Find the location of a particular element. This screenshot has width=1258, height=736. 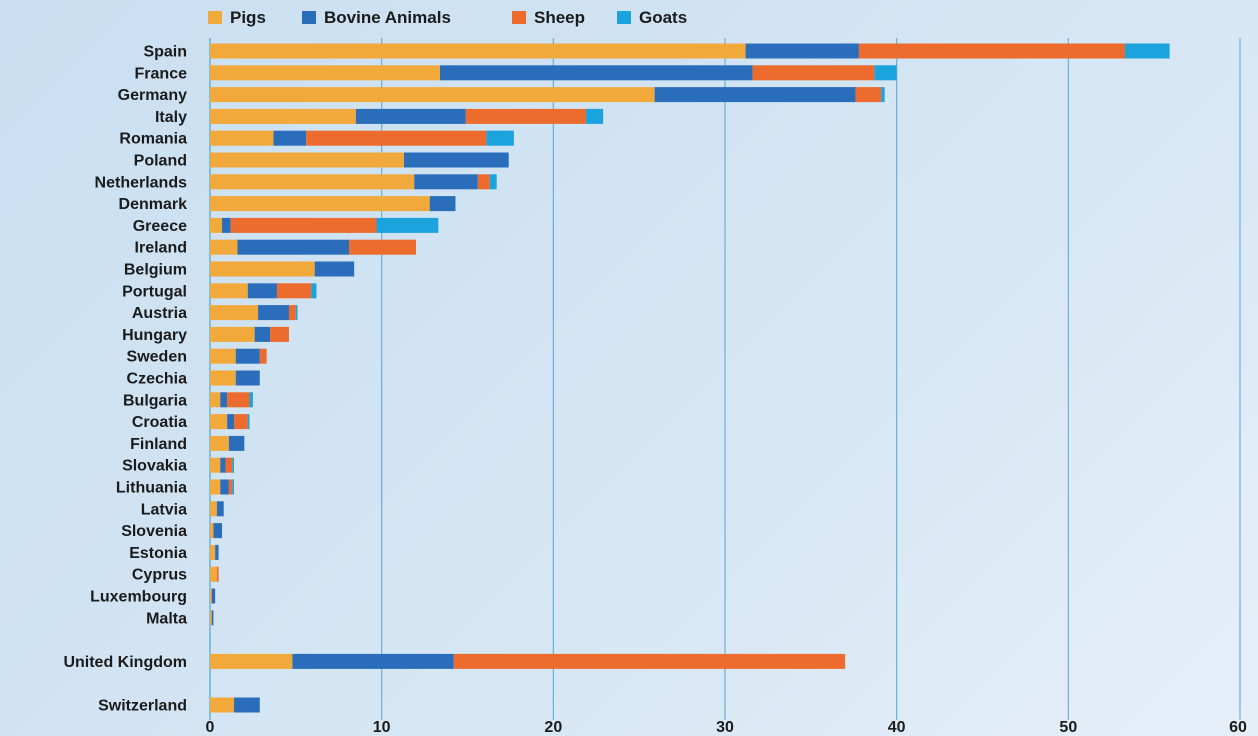

category-label: Switzerland is located at coordinates (142, 706).